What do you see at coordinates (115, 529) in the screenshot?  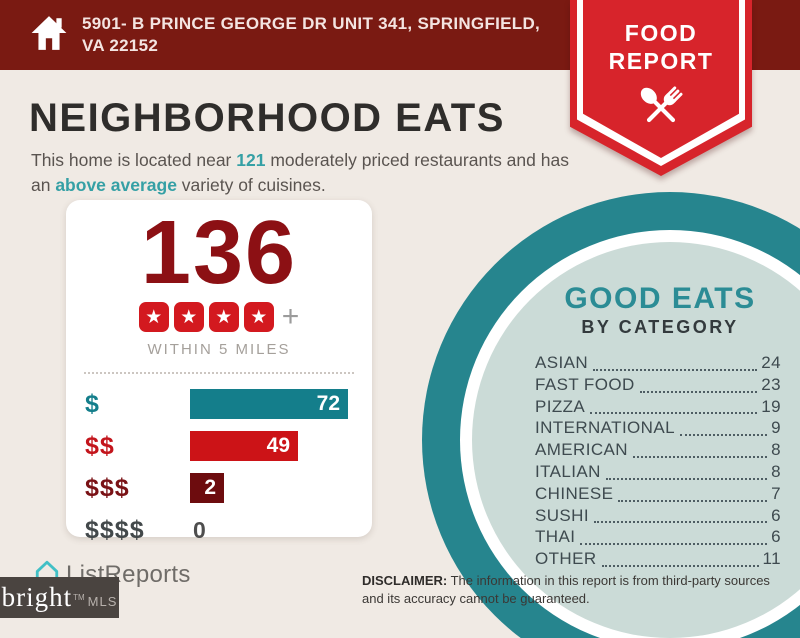 I see `price-tier-label: $$$$` at bounding box center [115, 529].